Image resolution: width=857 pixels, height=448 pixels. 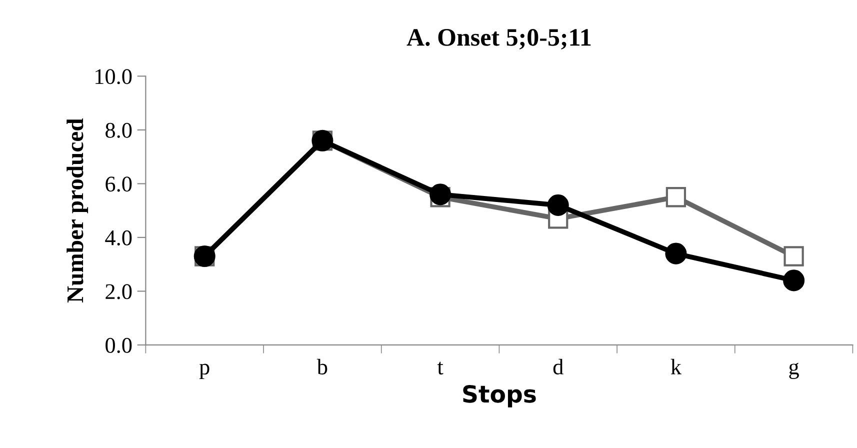 What do you see at coordinates (119, 184) in the screenshot?
I see `y-tick-label: 6.0` at bounding box center [119, 184].